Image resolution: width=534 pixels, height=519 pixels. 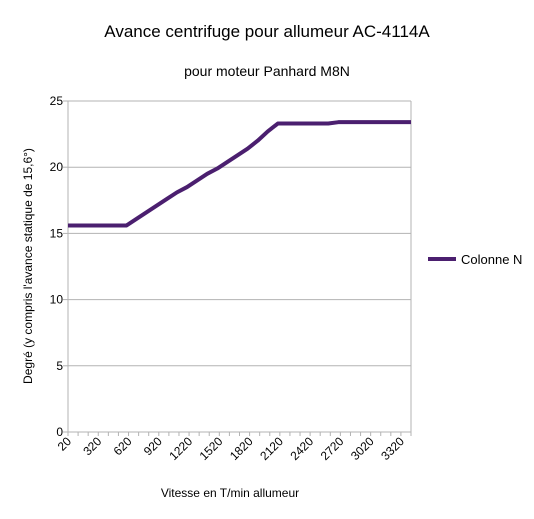 I want to click on legend-label-colonne-n: Colonne N, so click(x=491, y=259).